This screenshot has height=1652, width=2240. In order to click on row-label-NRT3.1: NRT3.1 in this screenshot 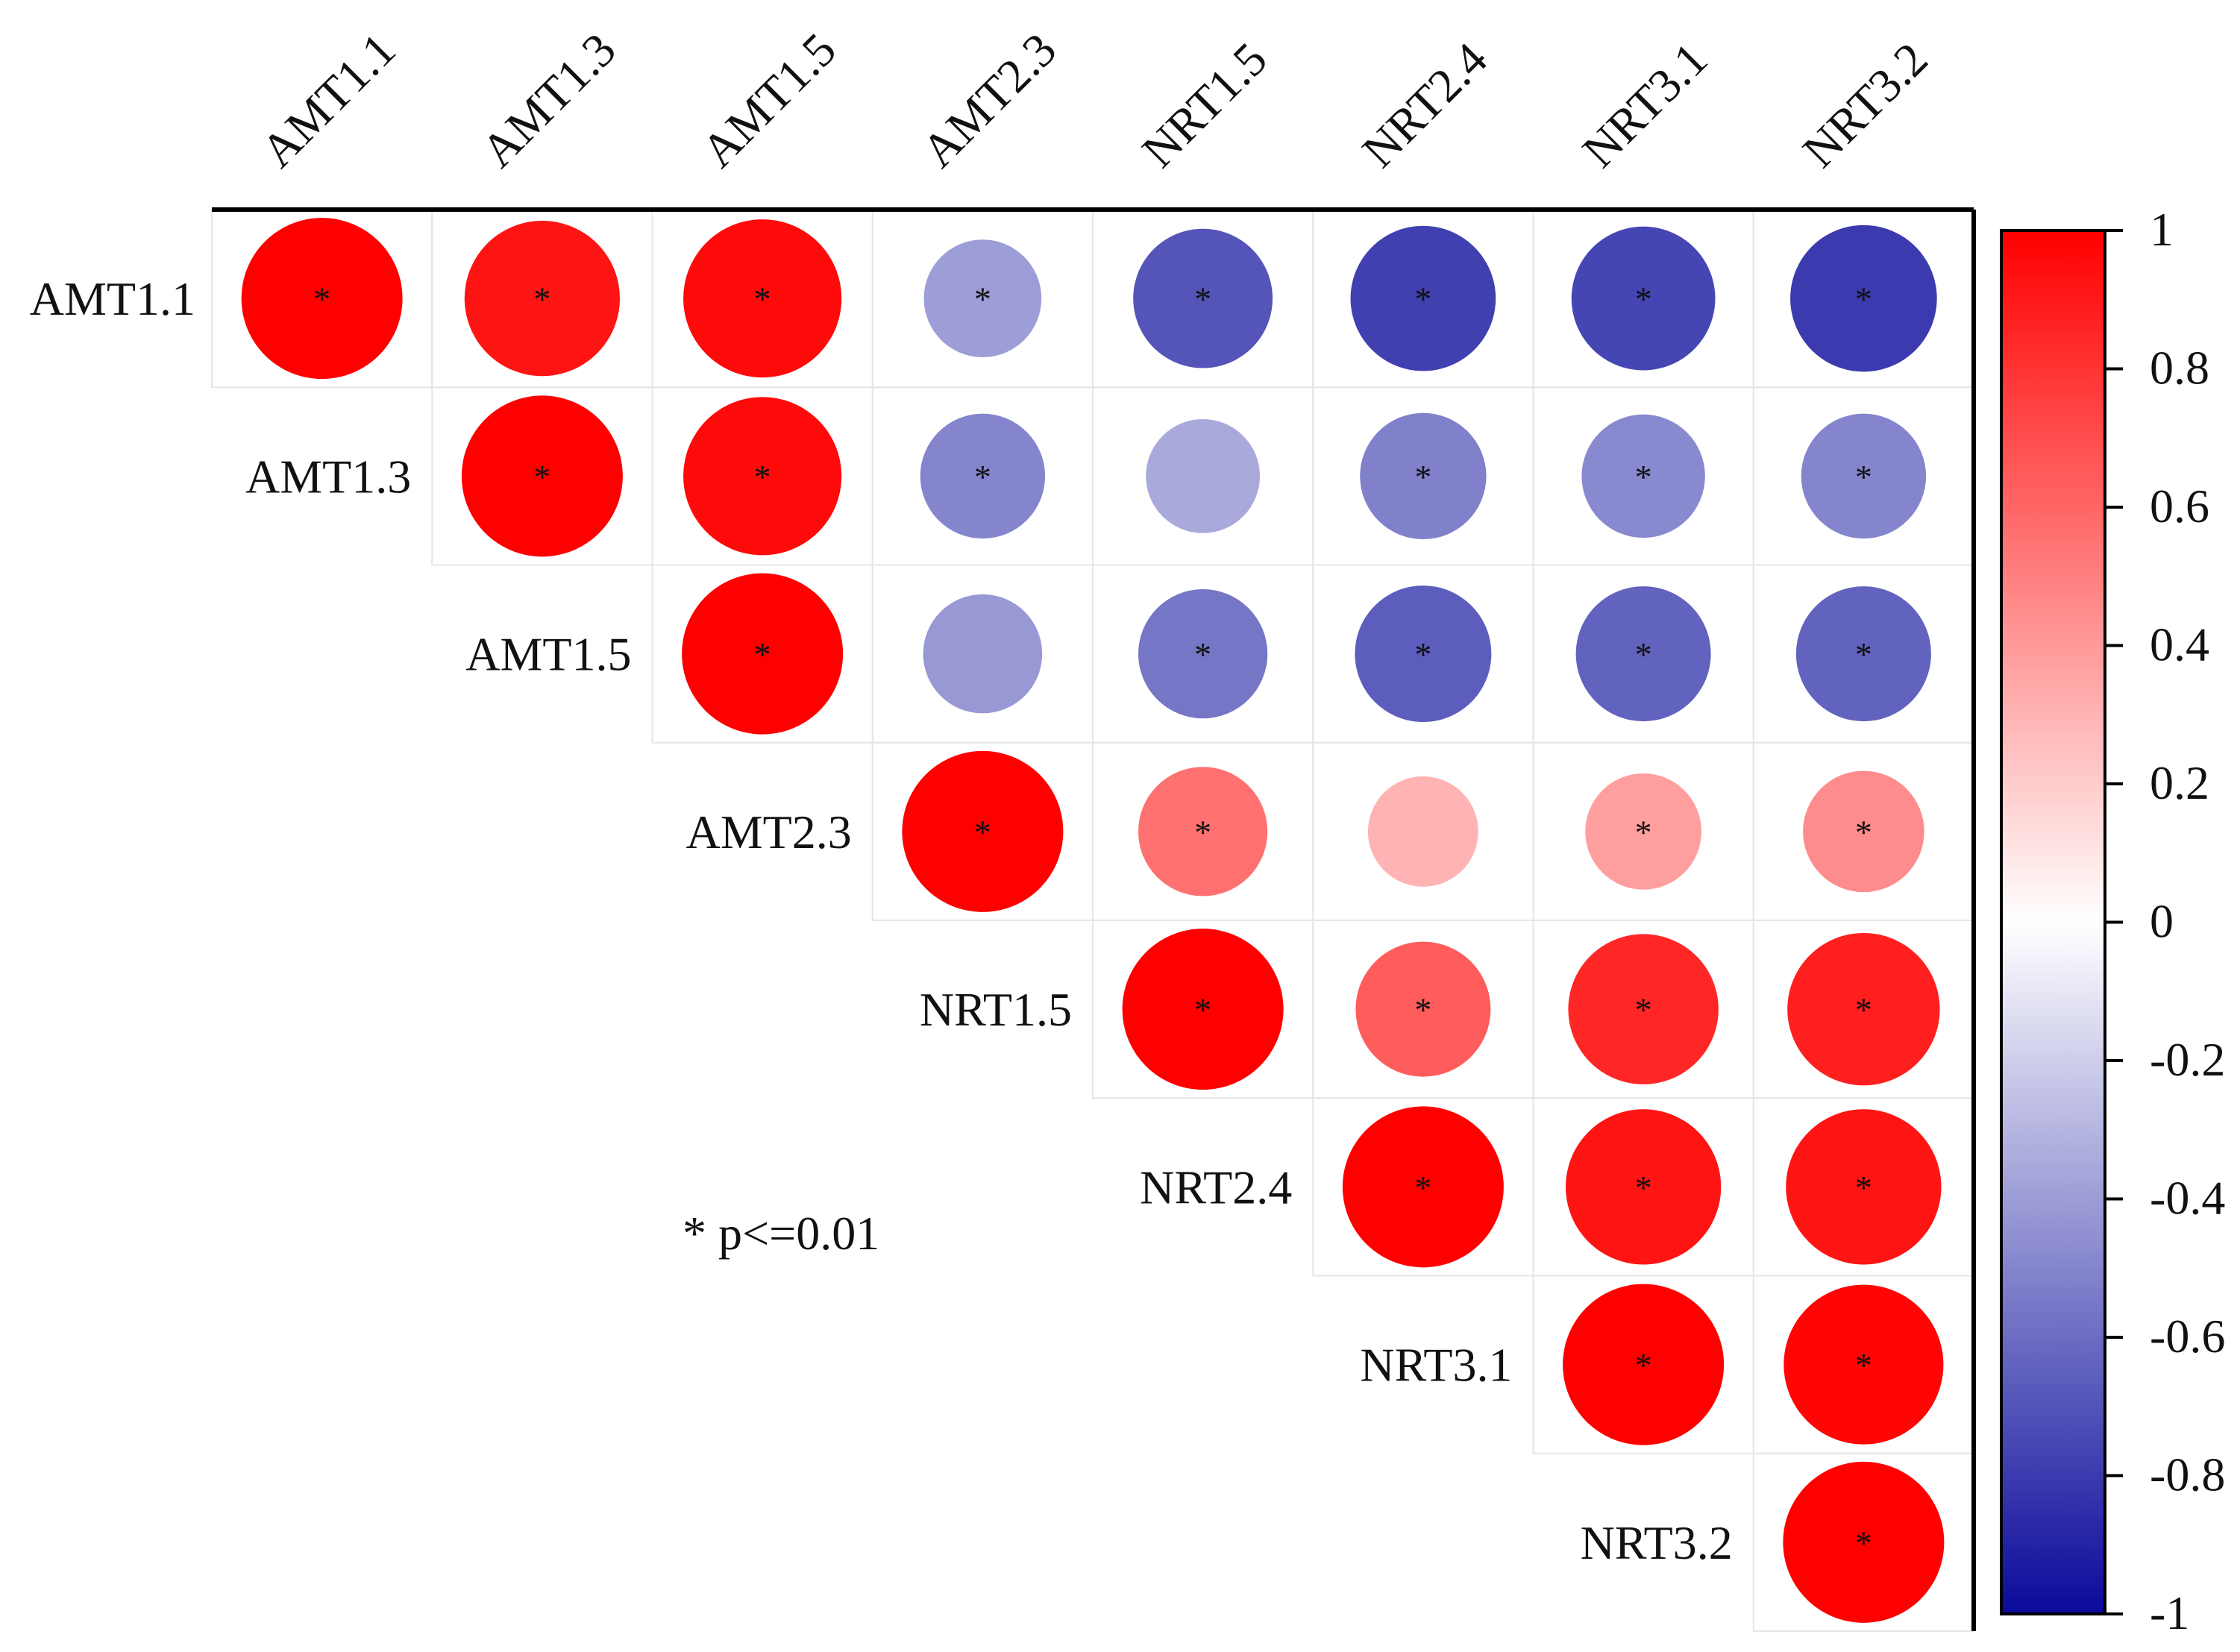, I will do `click(1436, 1365)`.